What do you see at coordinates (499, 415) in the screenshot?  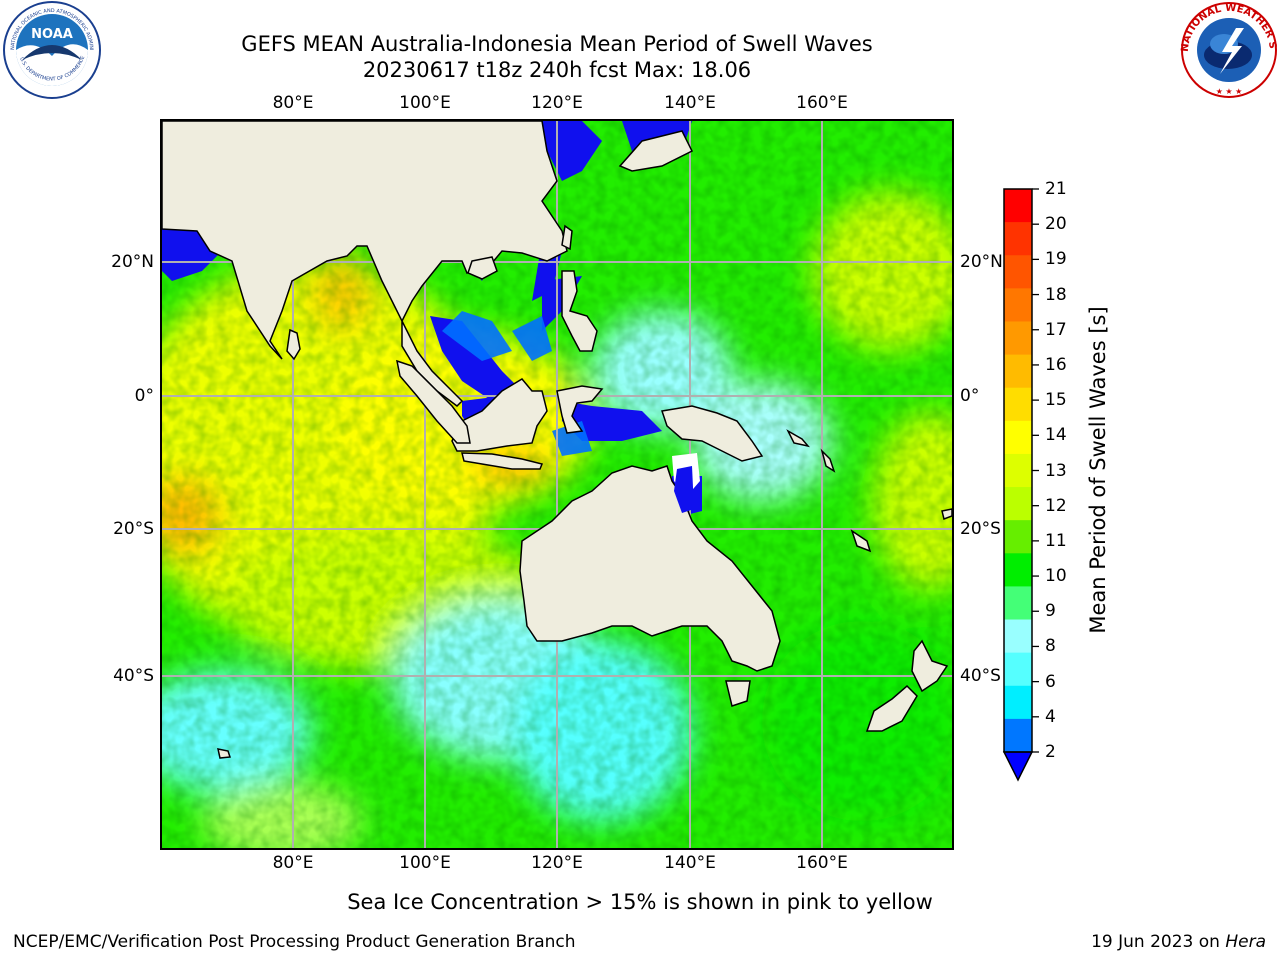 I see `borneo` at bounding box center [499, 415].